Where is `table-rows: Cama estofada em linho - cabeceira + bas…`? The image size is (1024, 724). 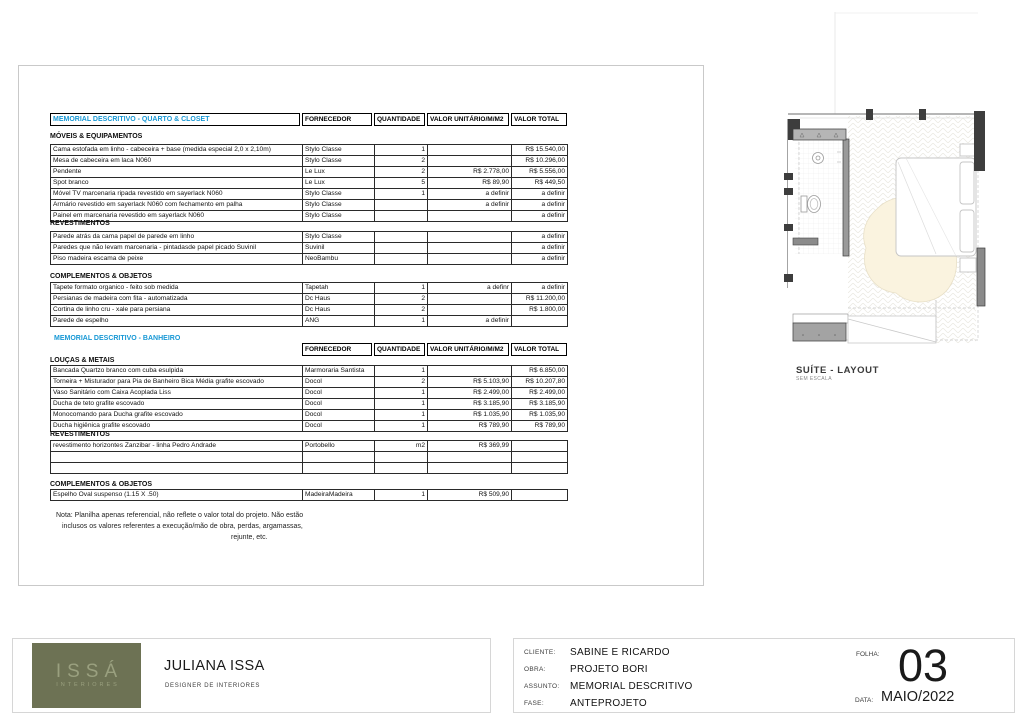 table-rows: Cama estofada em linho - cabeceira + bas… is located at coordinates (309, 183).